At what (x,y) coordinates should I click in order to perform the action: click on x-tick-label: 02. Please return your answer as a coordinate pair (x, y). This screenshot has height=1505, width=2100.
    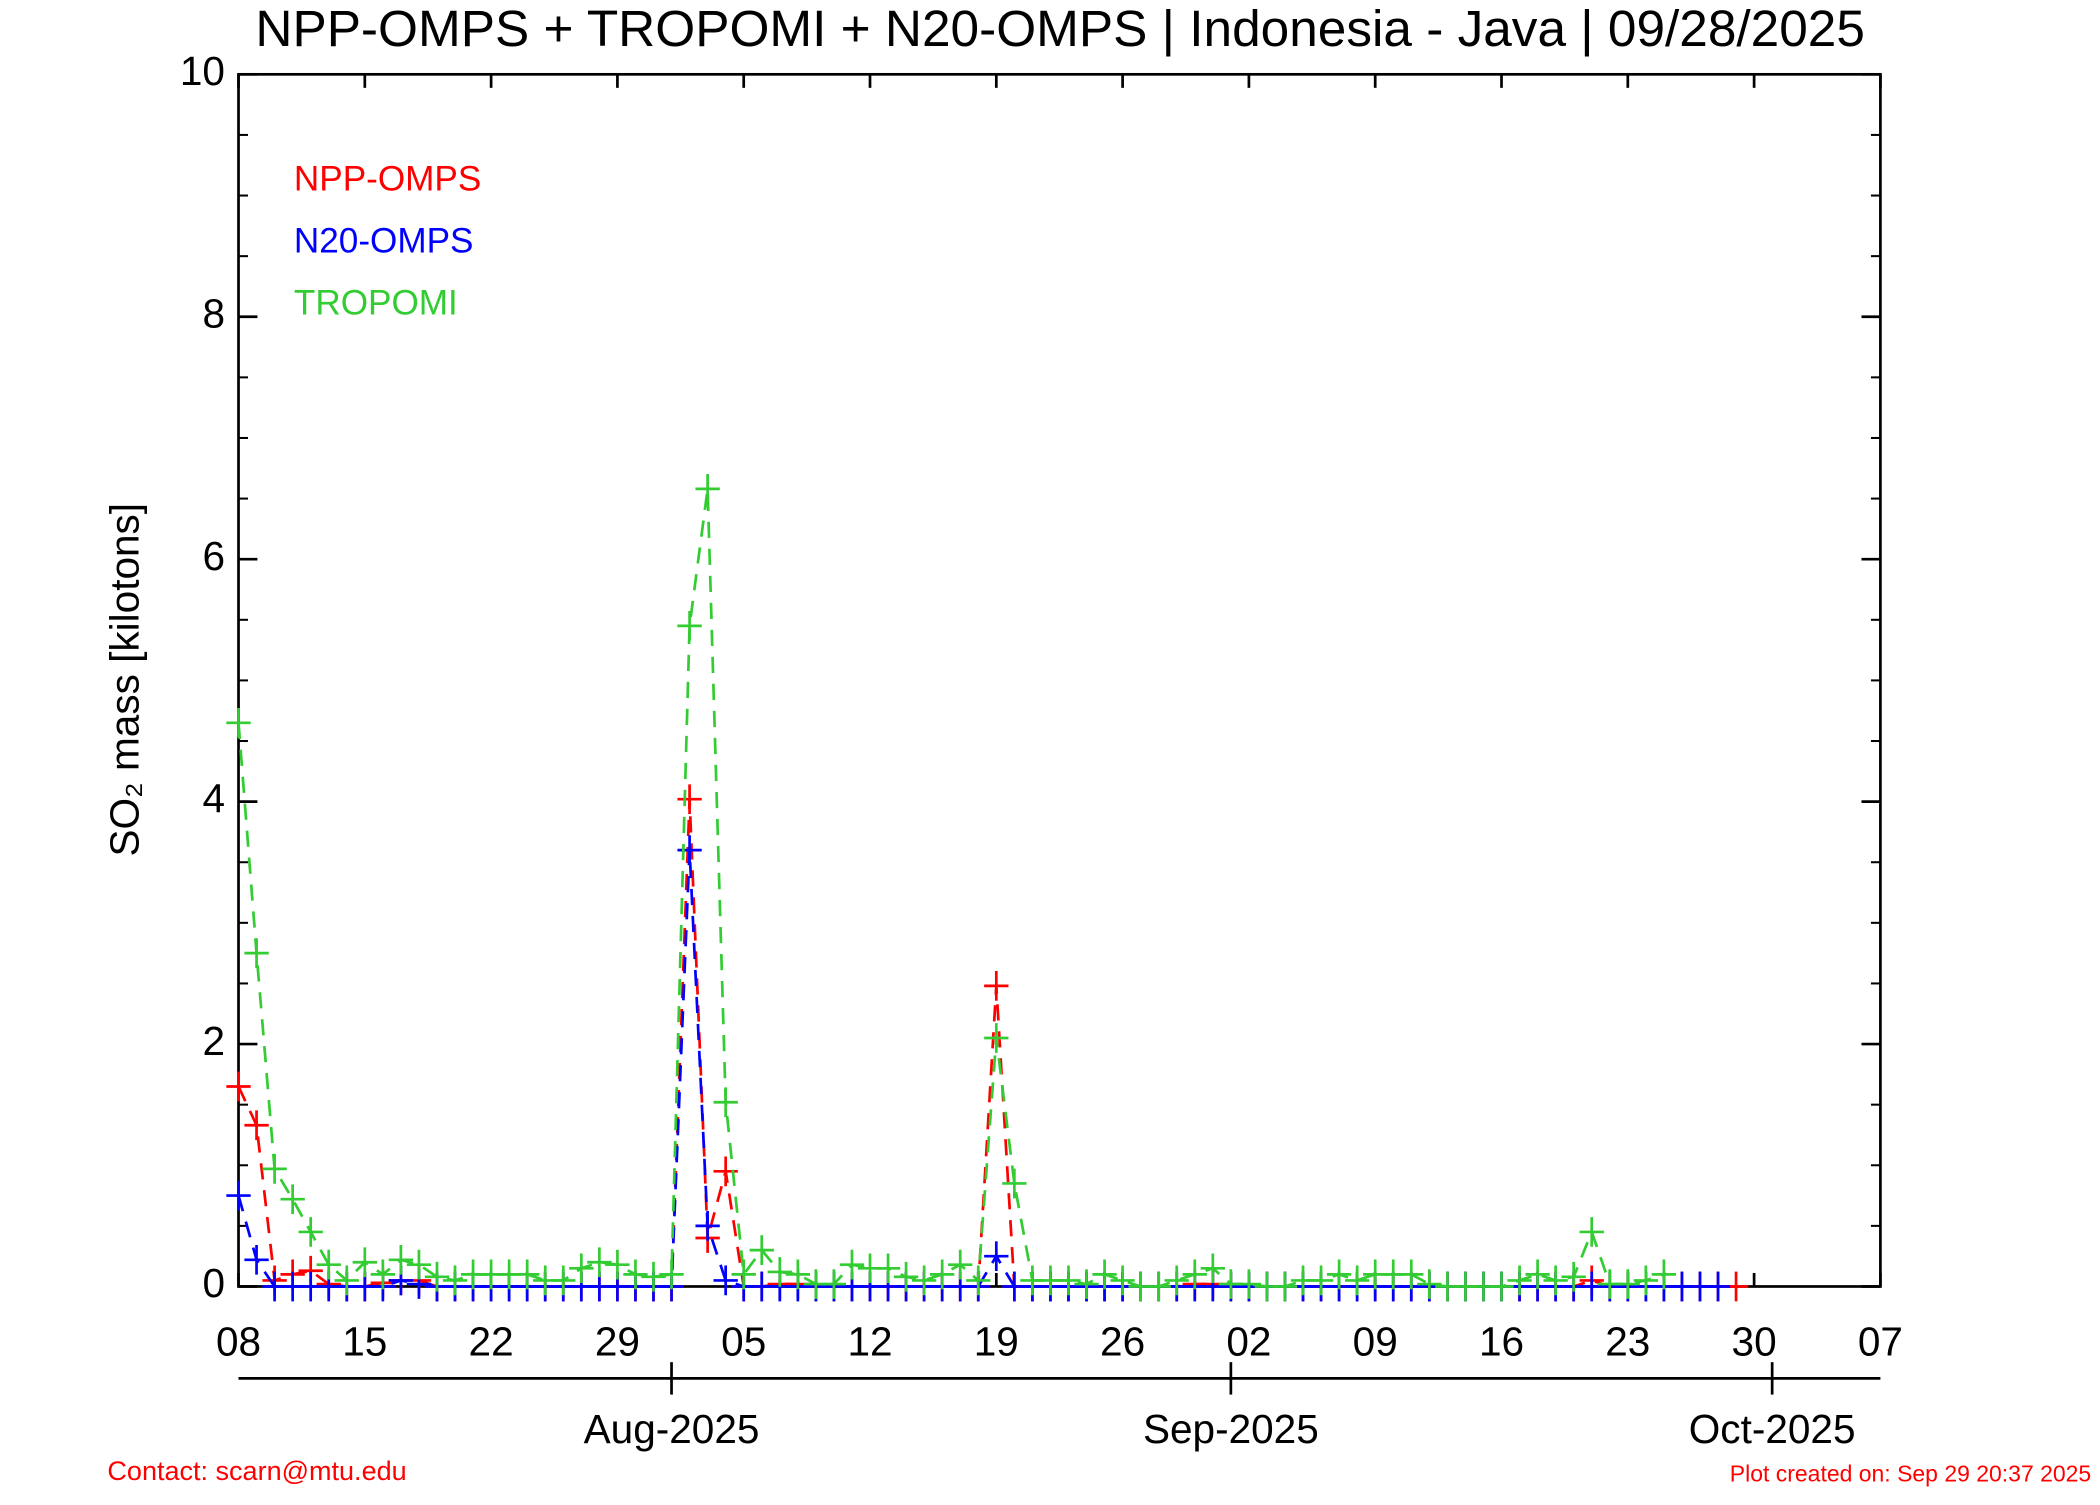
    Looking at the image, I should click on (1248, 1341).